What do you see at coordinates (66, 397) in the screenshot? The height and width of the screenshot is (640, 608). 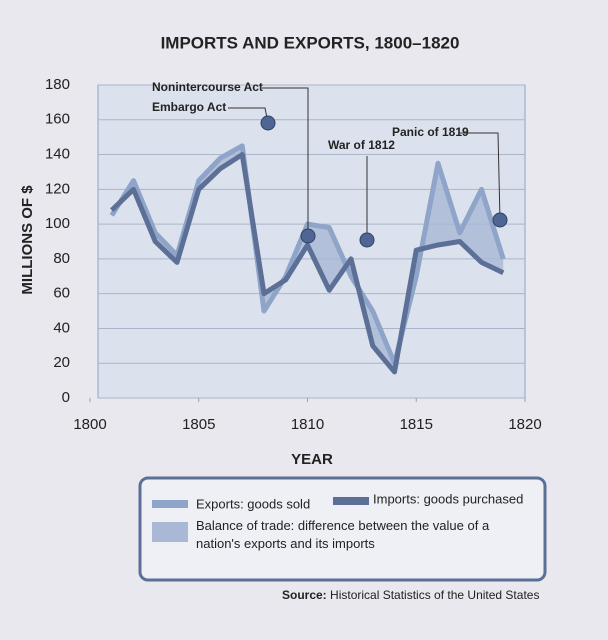 I see `y-tick-label: 0` at bounding box center [66, 397].